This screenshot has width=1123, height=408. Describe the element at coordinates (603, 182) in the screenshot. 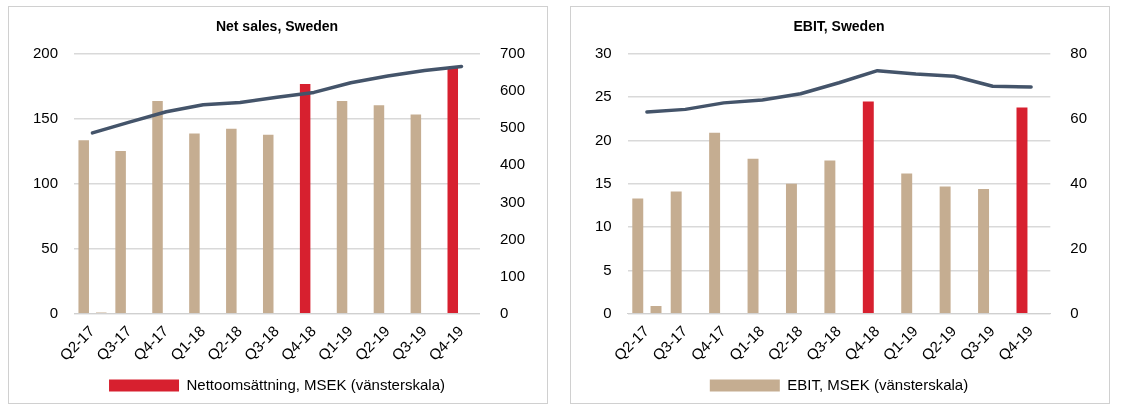

I see `y-tick-label: 15` at that location.